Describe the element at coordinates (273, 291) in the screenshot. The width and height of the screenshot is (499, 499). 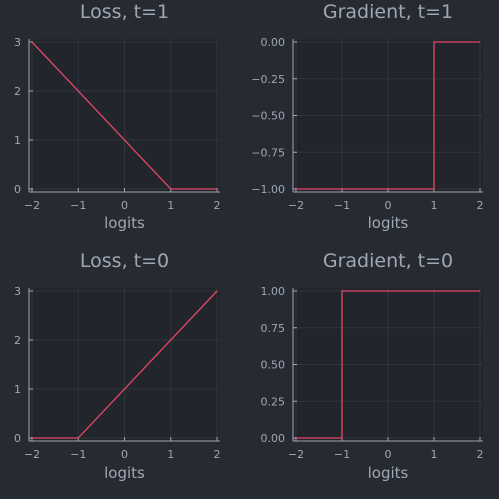
I see `y-tick-label: 1.00` at that location.